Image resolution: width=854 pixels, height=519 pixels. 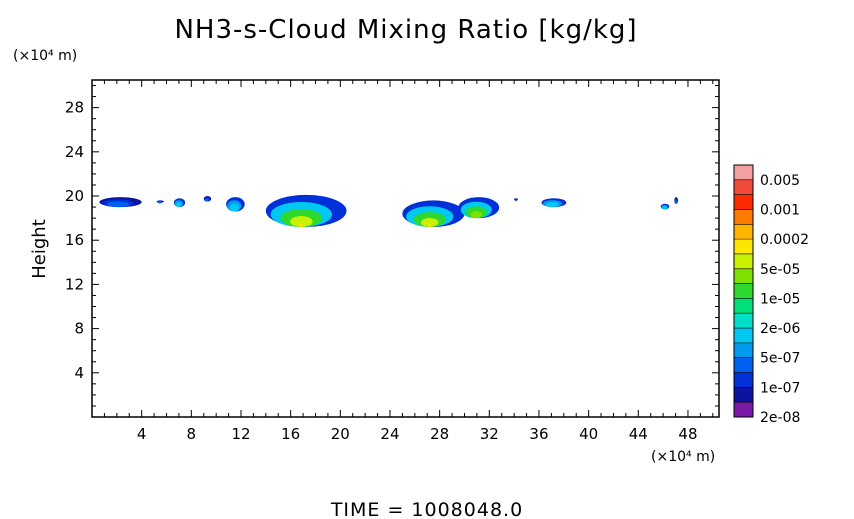 What do you see at coordinates (780, 418) in the screenshot?
I see `colorbar-label: 2e-08` at bounding box center [780, 418].